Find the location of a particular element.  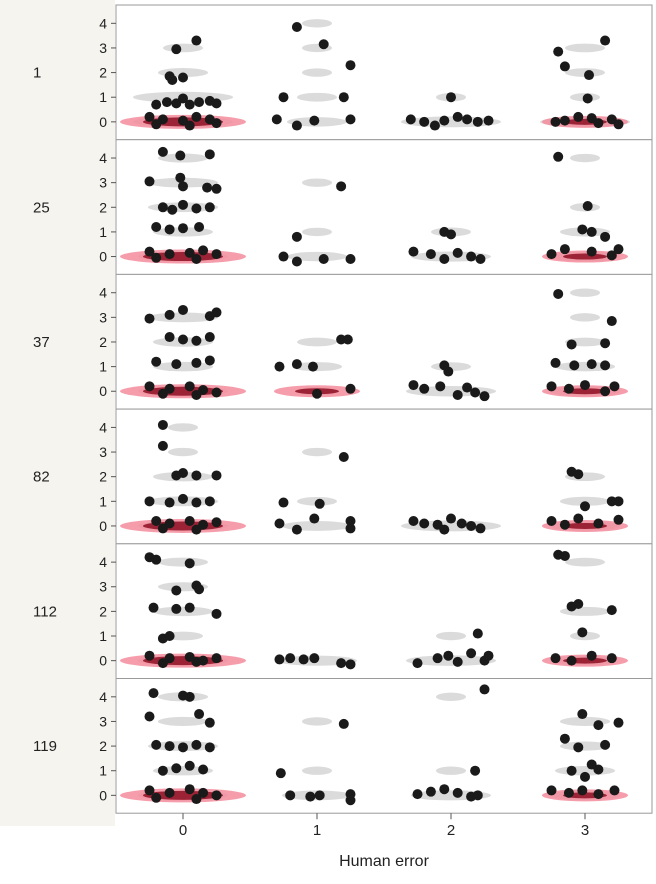

facet-label: 112 is located at coordinates (45, 611).